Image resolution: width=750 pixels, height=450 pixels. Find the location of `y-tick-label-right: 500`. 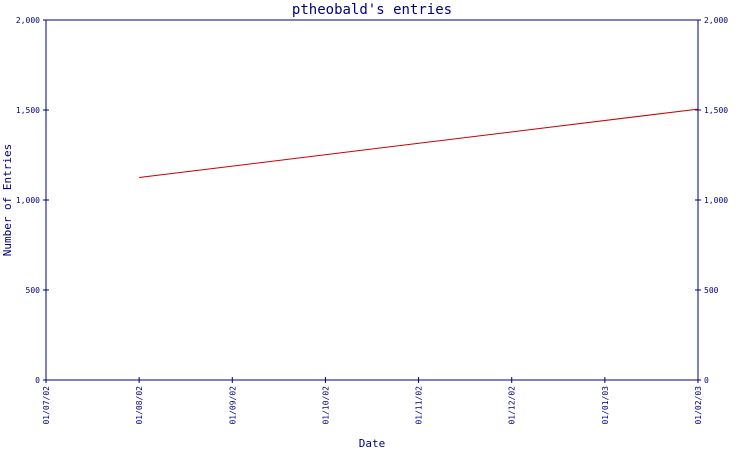

y-tick-label-right: 500 is located at coordinates (711, 290).